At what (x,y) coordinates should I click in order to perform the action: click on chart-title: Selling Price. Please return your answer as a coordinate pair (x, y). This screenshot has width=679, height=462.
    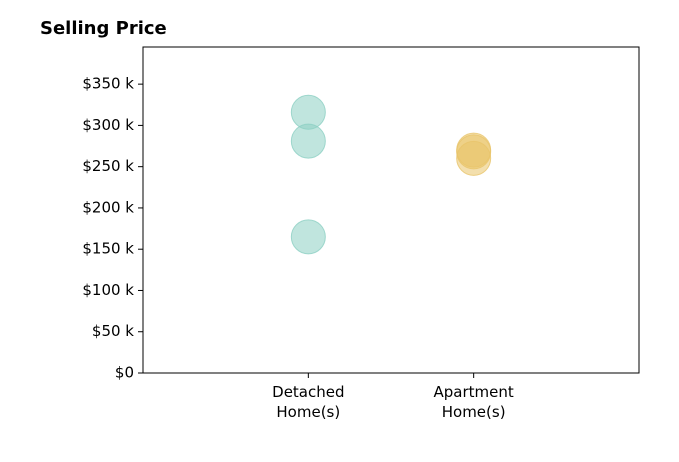
    Looking at the image, I should click on (103, 28).